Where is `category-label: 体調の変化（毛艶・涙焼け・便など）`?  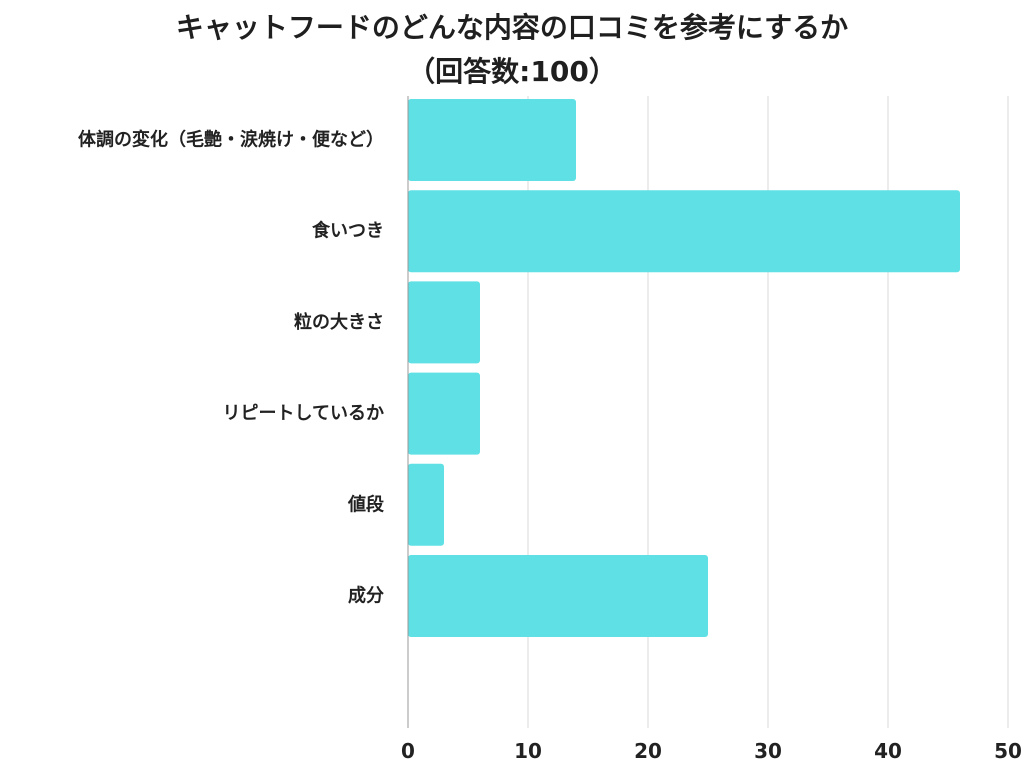 category-label: 体調の変化（毛艶・涙焼け・便など） is located at coordinates (231, 140).